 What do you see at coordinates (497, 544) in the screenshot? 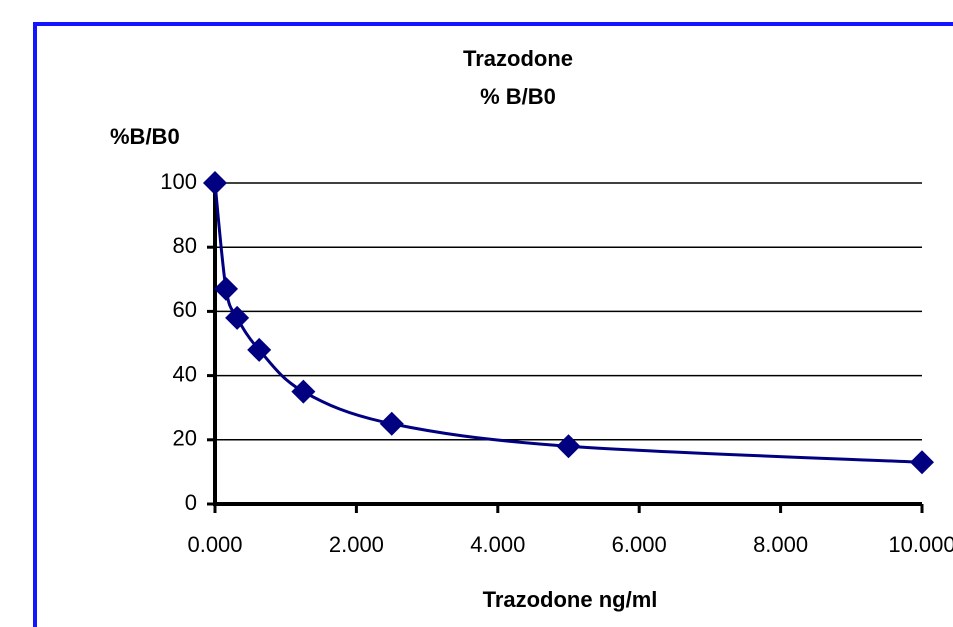
I see `x-tick-label: 4.000` at bounding box center [497, 544].